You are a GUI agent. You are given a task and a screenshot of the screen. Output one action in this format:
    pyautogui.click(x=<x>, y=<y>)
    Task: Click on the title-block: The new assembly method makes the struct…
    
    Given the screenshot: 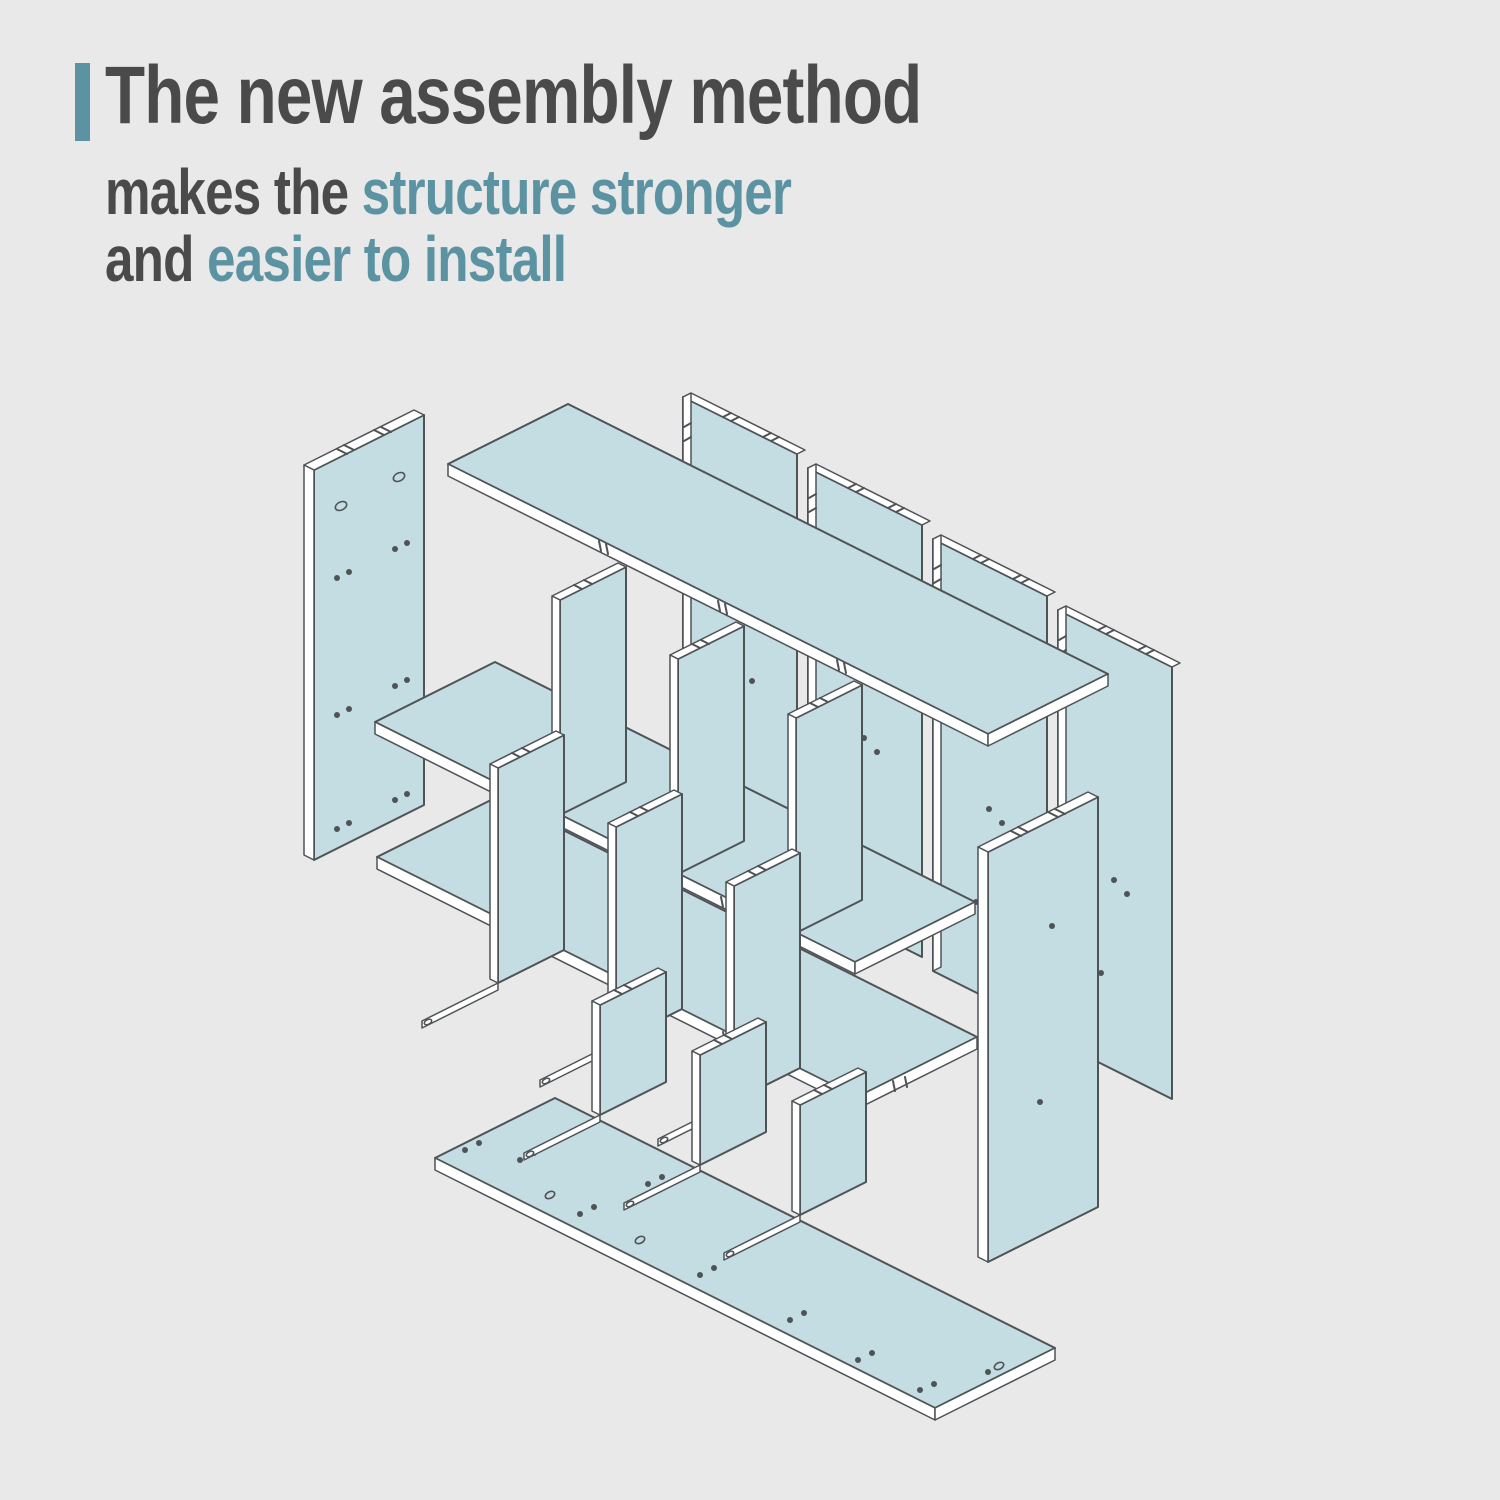 What is the action you would take?
    pyautogui.click(x=600, y=173)
    